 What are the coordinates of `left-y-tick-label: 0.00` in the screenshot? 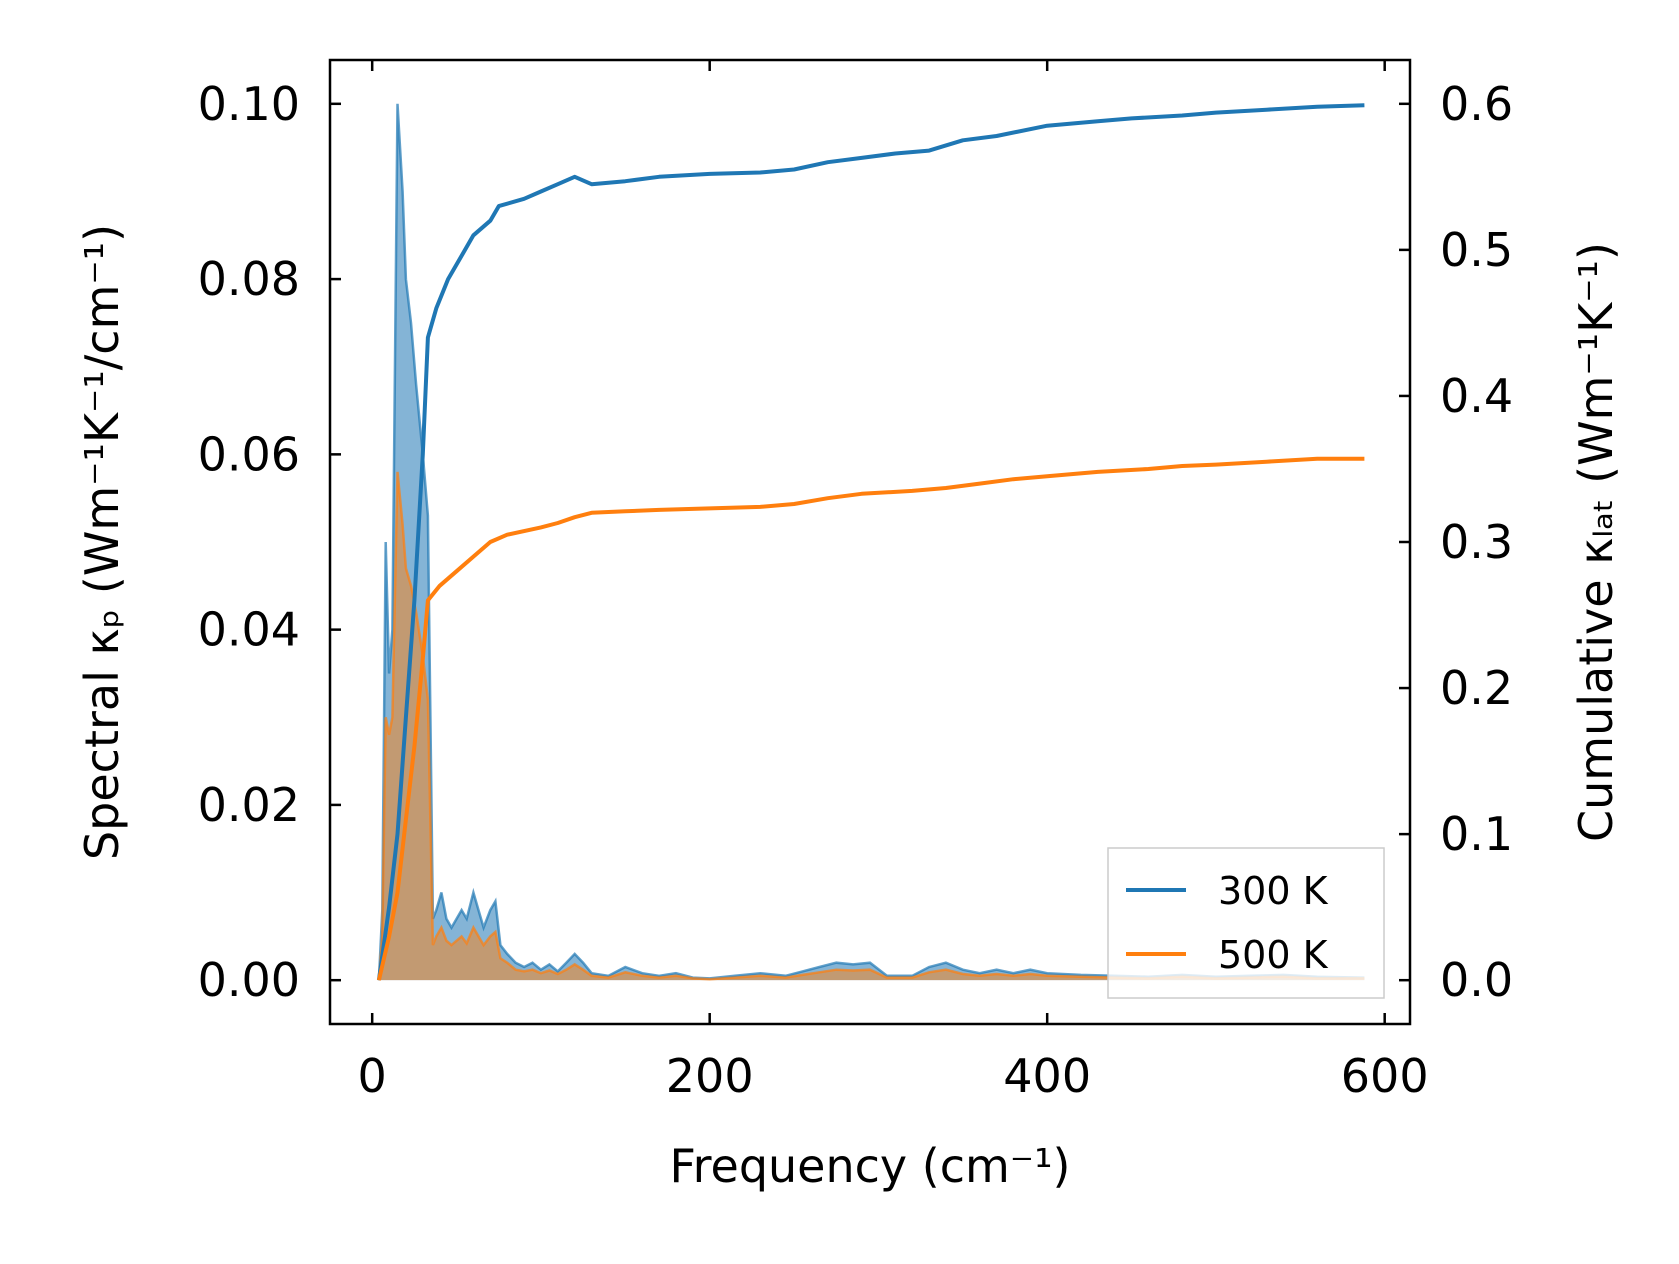 It's located at (249, 980).